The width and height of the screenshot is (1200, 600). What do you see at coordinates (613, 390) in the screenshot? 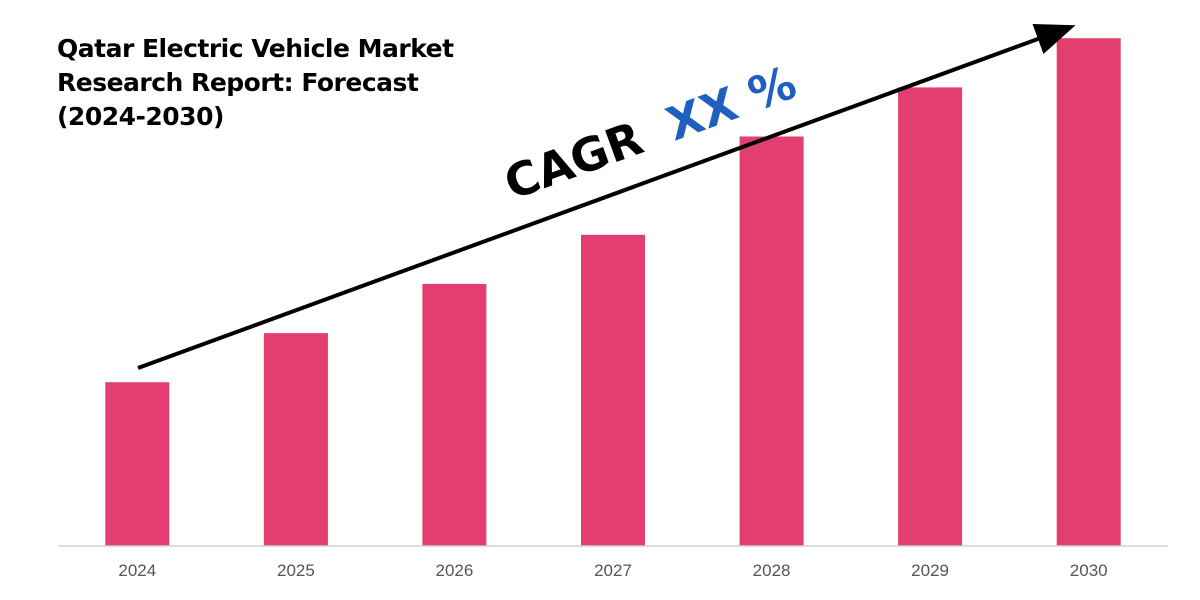
I see `bar-2027` at bounding box center [613, 390].